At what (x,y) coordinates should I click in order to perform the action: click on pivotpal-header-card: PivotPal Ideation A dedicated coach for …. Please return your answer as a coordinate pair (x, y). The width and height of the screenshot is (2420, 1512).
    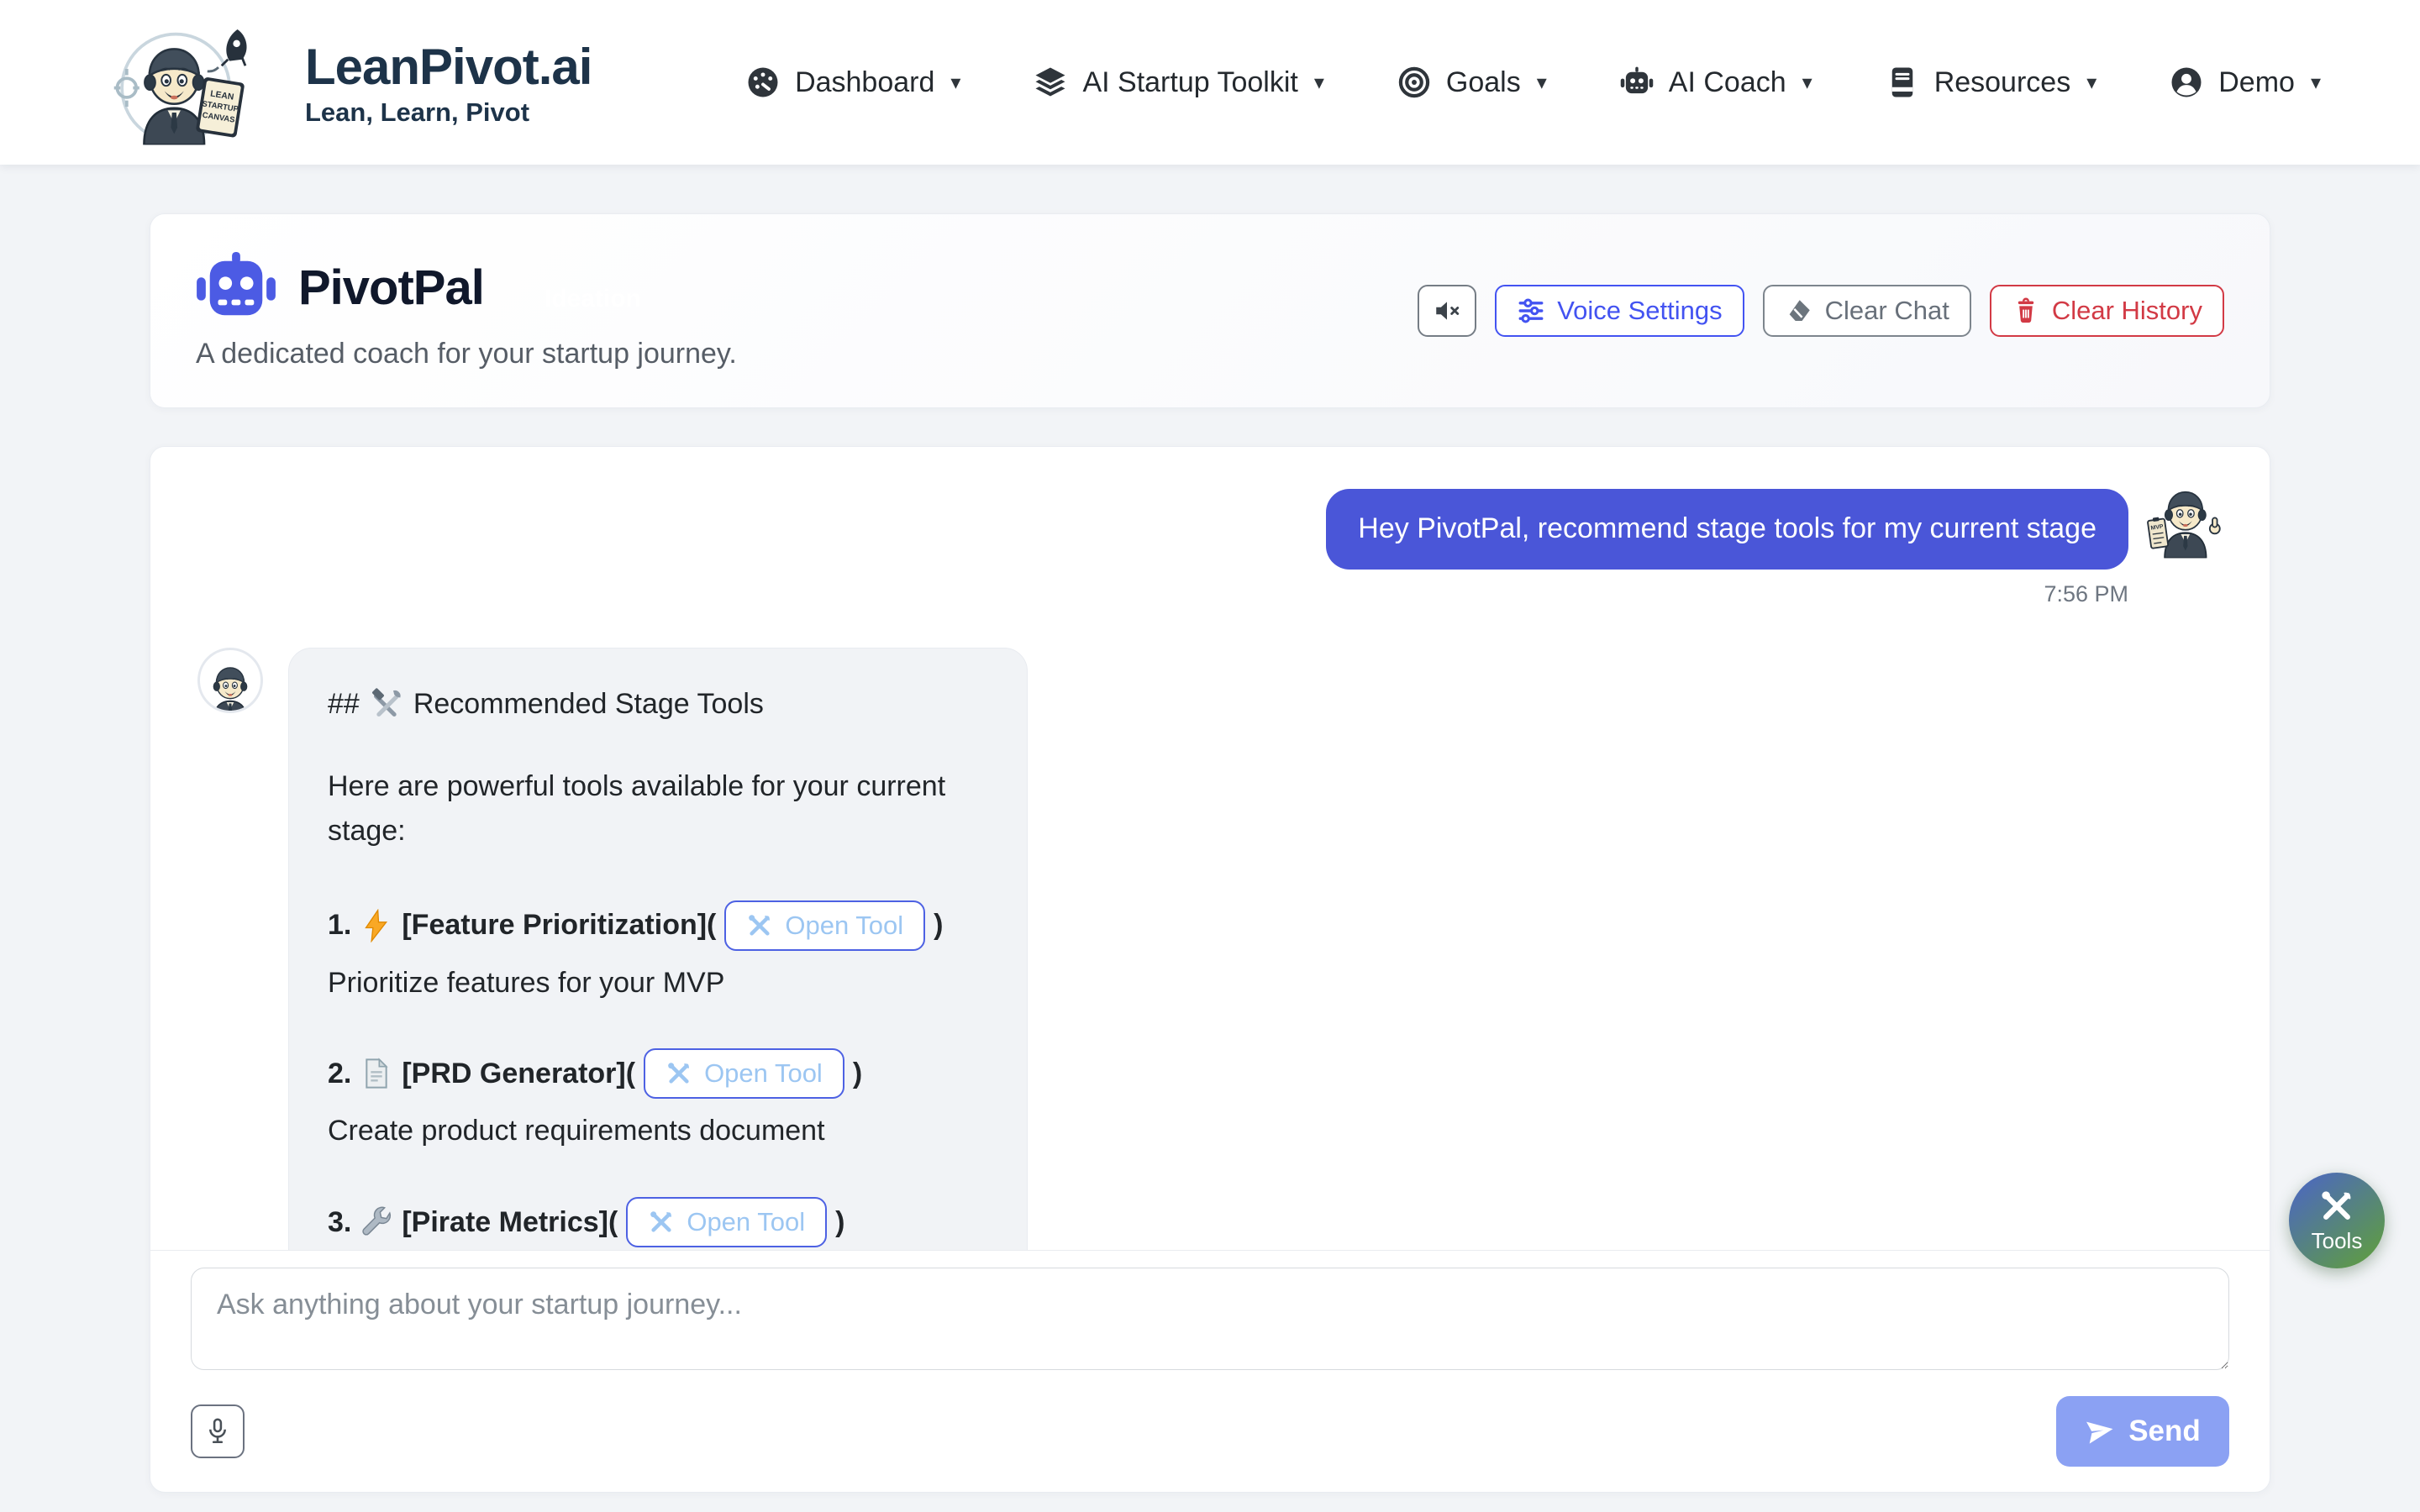
    Looking at the image, I should click on (1210, 310).